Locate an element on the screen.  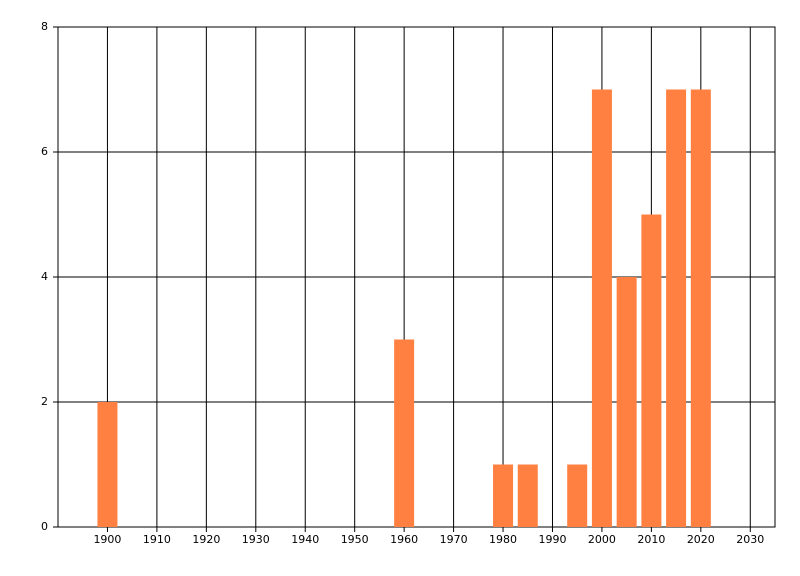
x-tick-label: 2020 is located at coordinates (701, 539).